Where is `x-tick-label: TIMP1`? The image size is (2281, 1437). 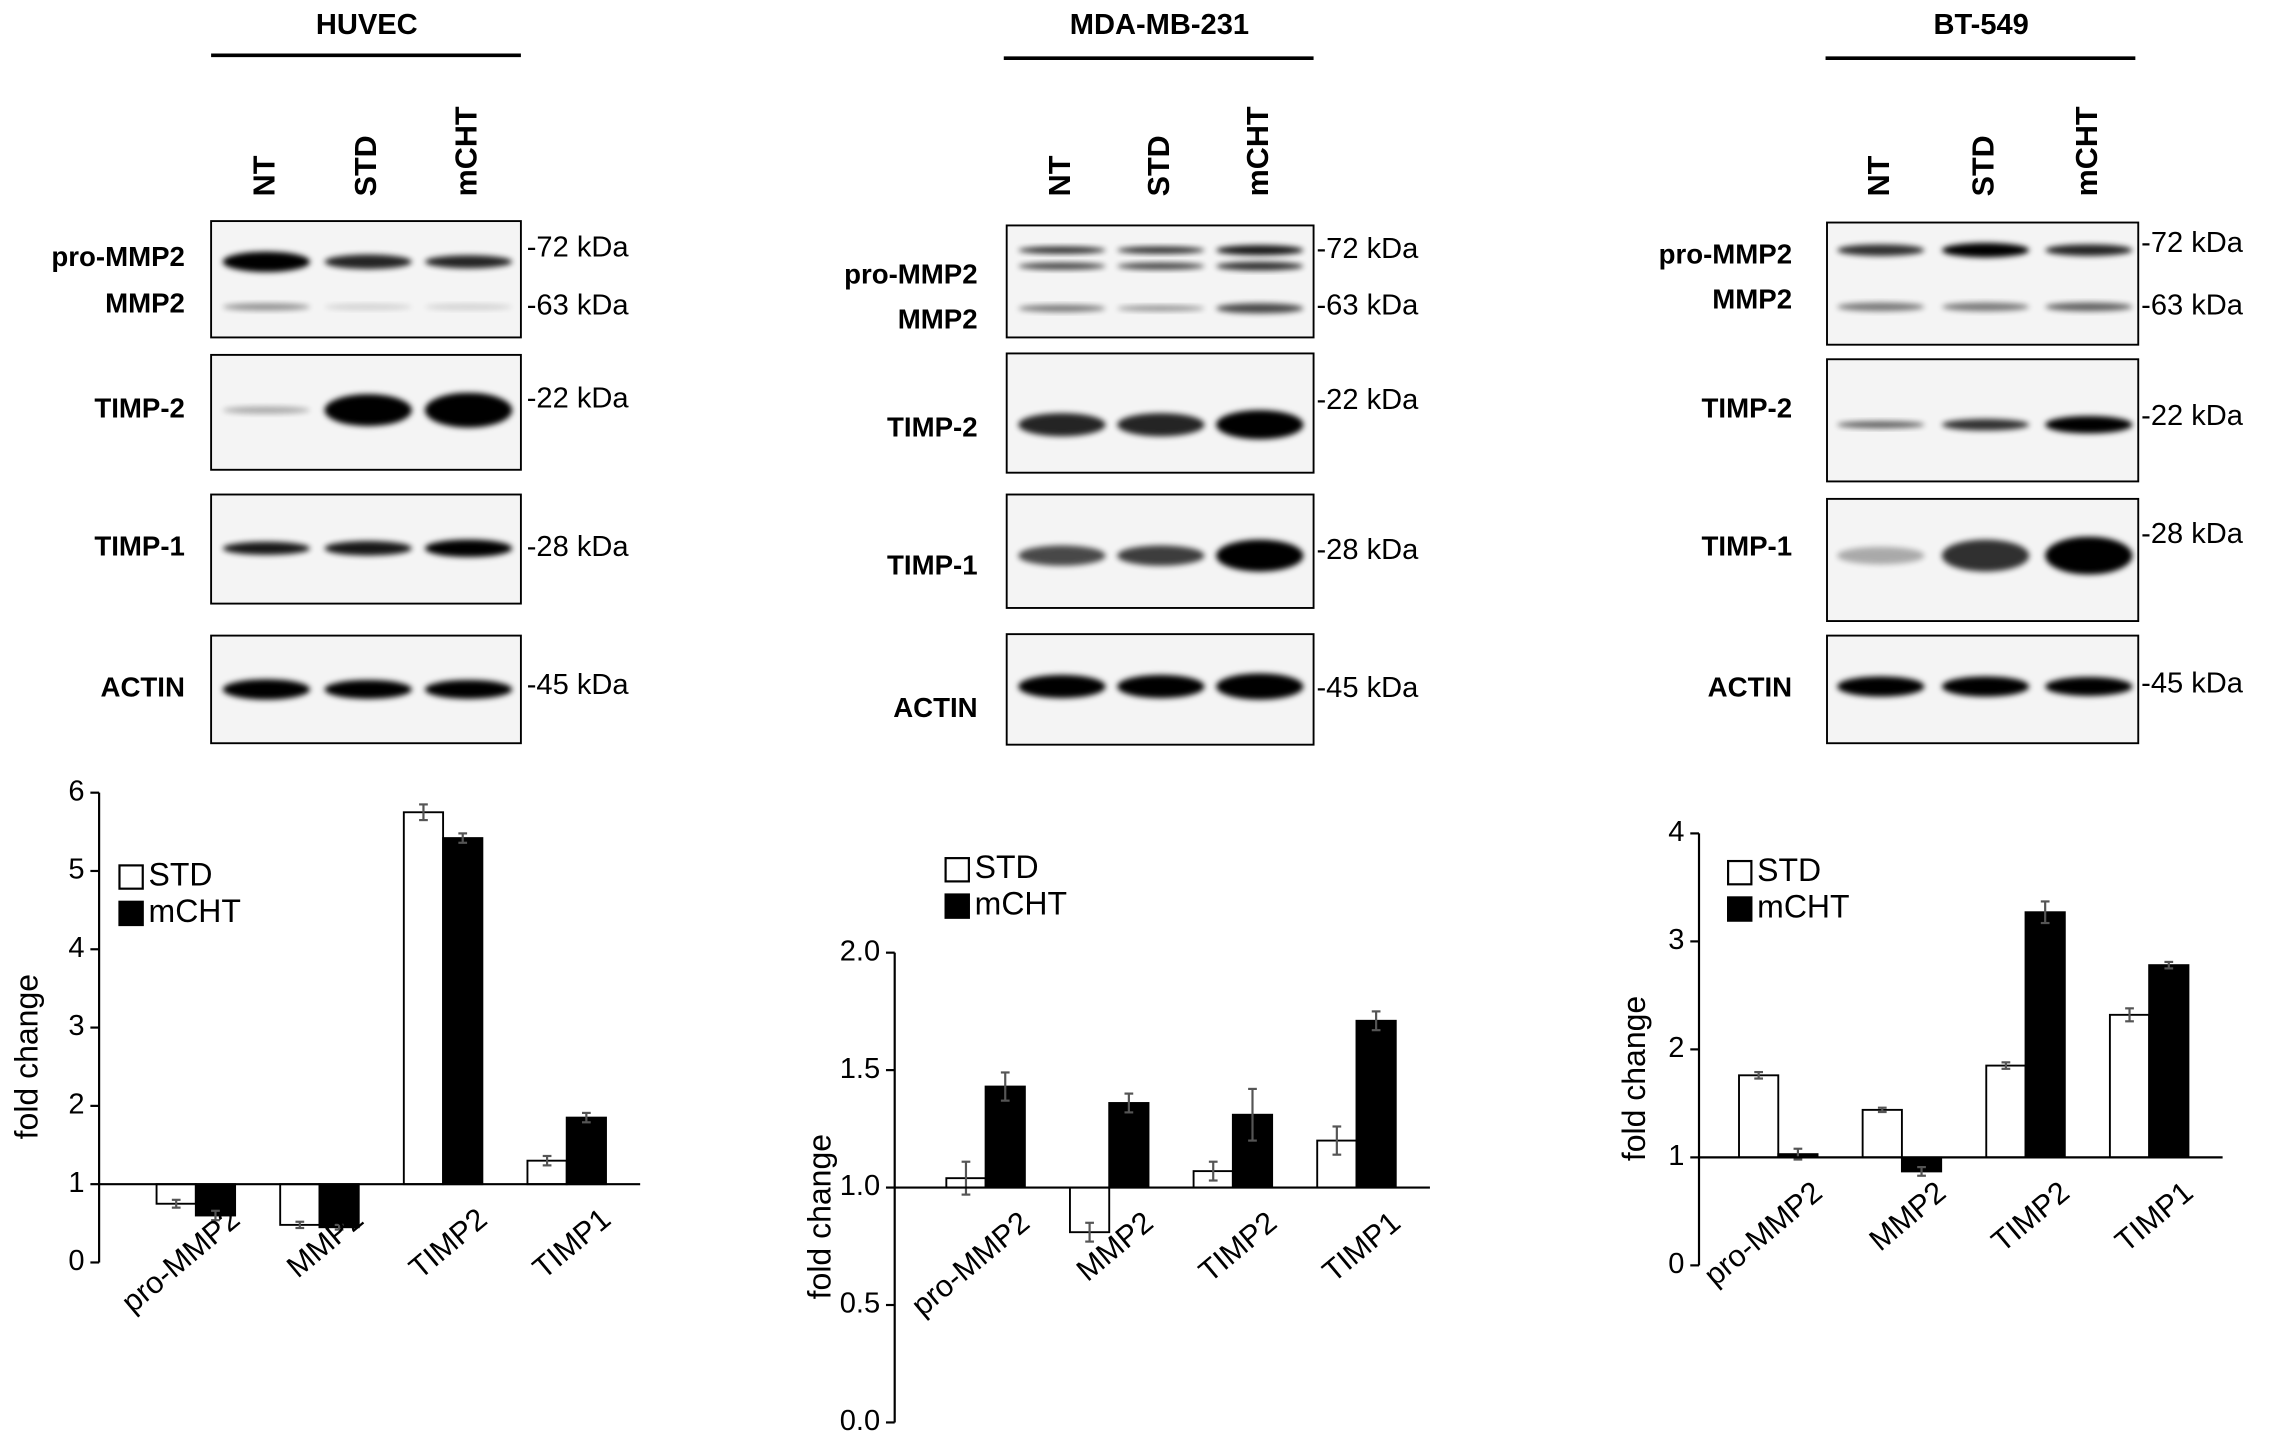
x-tick-label: TIMP1 is located at coordinates (571, 1244).